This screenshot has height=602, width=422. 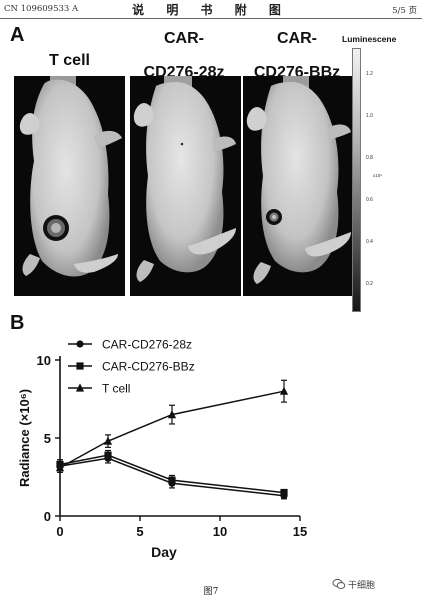 I want to click on luminescence-tick: 1.2, so click(x=369, y=74).